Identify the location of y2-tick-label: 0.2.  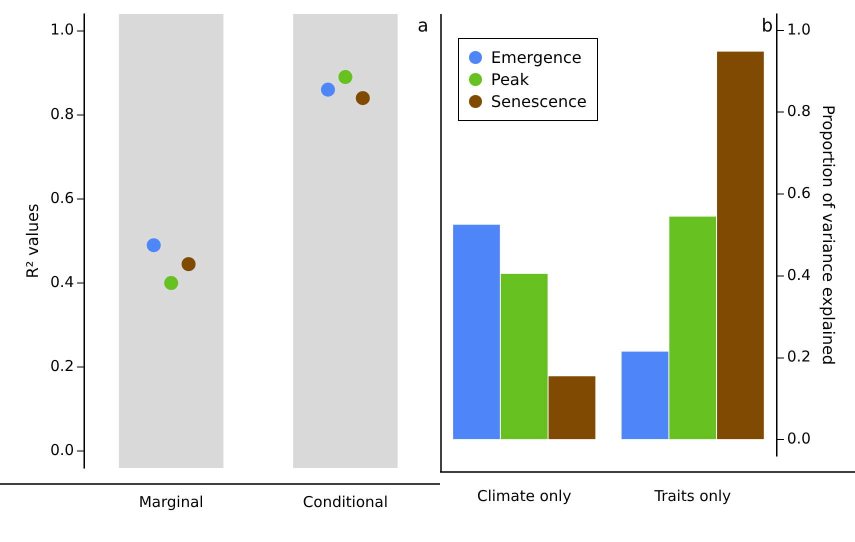
(798, 357).